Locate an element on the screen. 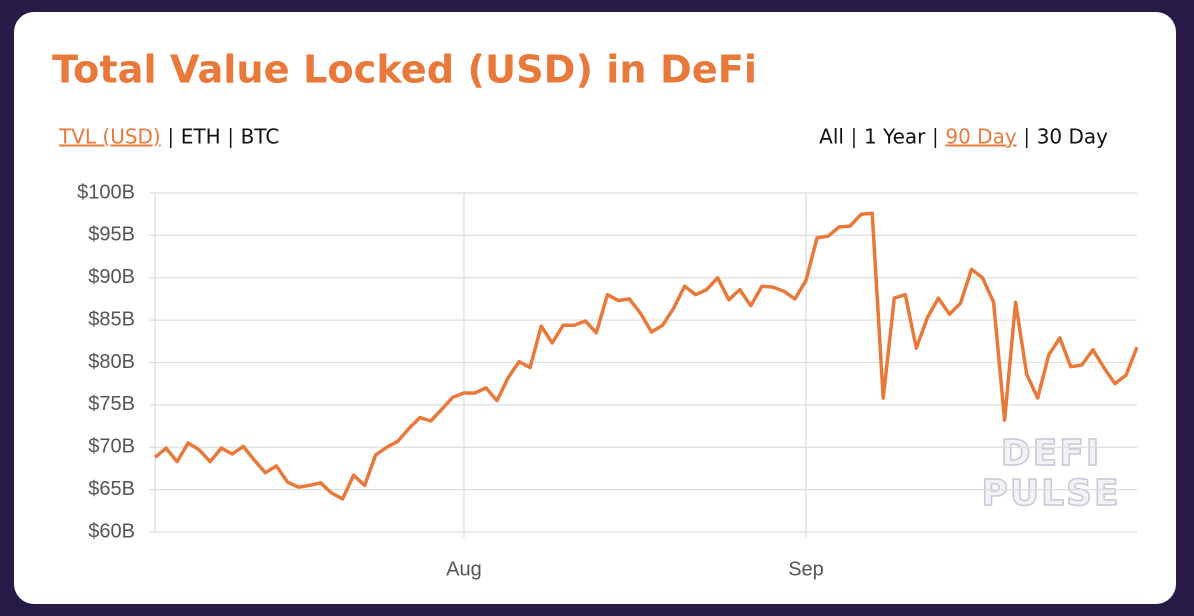 This screenshot has height=616, width=1194. y-tick-label: $60B is located at coordinates (111, 531).